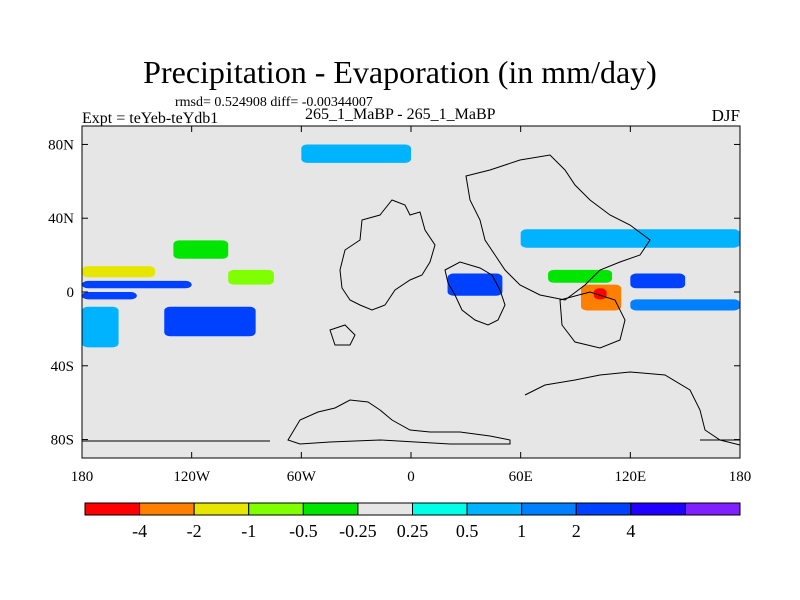 The height and width of the screenshot is (600, 800). Describe the element at coordinates (400, 72) in the screenshot. I see `chart-title: Precipitation - Evaporation (in mm/day)` at that location.